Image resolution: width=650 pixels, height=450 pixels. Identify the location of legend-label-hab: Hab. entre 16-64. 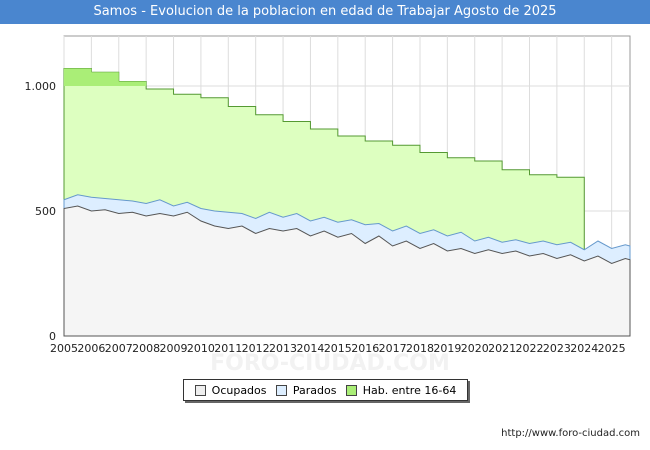
(409, 390).